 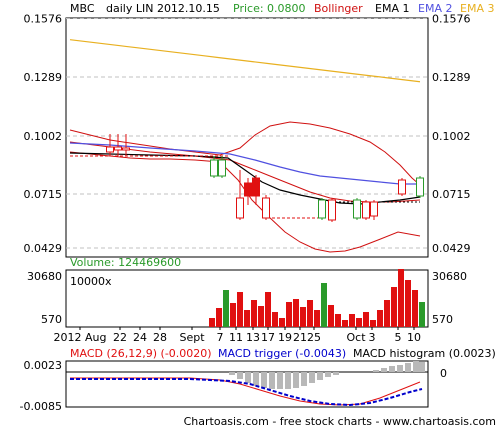 What do you see at coordinates (451, 136) in the screenshot?
I see `price-tick-label-right: 0.1002` at bounding box center [451, 136].